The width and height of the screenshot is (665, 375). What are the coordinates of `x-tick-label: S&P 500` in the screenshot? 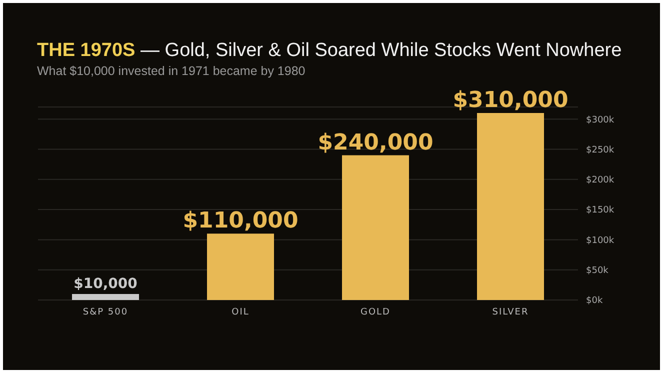 It's located at (105, 312).